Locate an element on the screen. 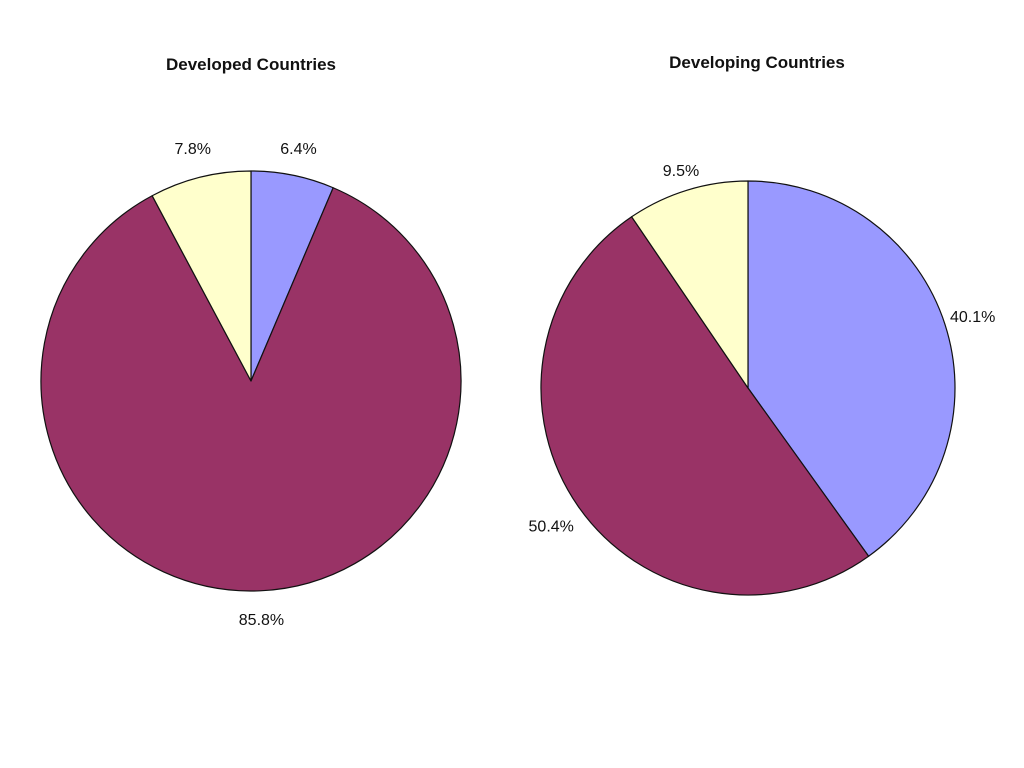 Image resolution: width=1024 pixels, height=768 pixels. slice-label-developed-1: 85.8% is located at coordinates (261, 620).